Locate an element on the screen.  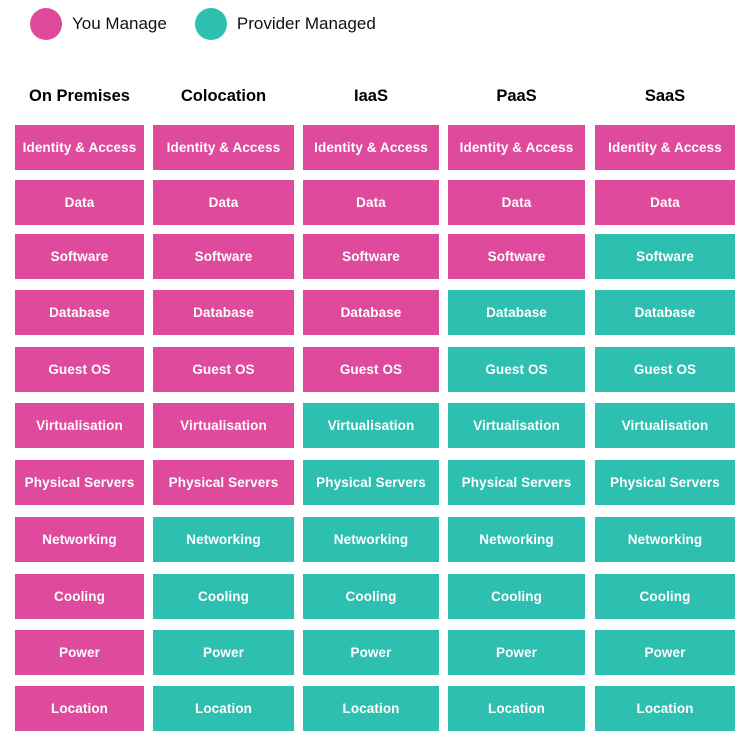
column-header: SaaS is located at coordinates (665, 96).